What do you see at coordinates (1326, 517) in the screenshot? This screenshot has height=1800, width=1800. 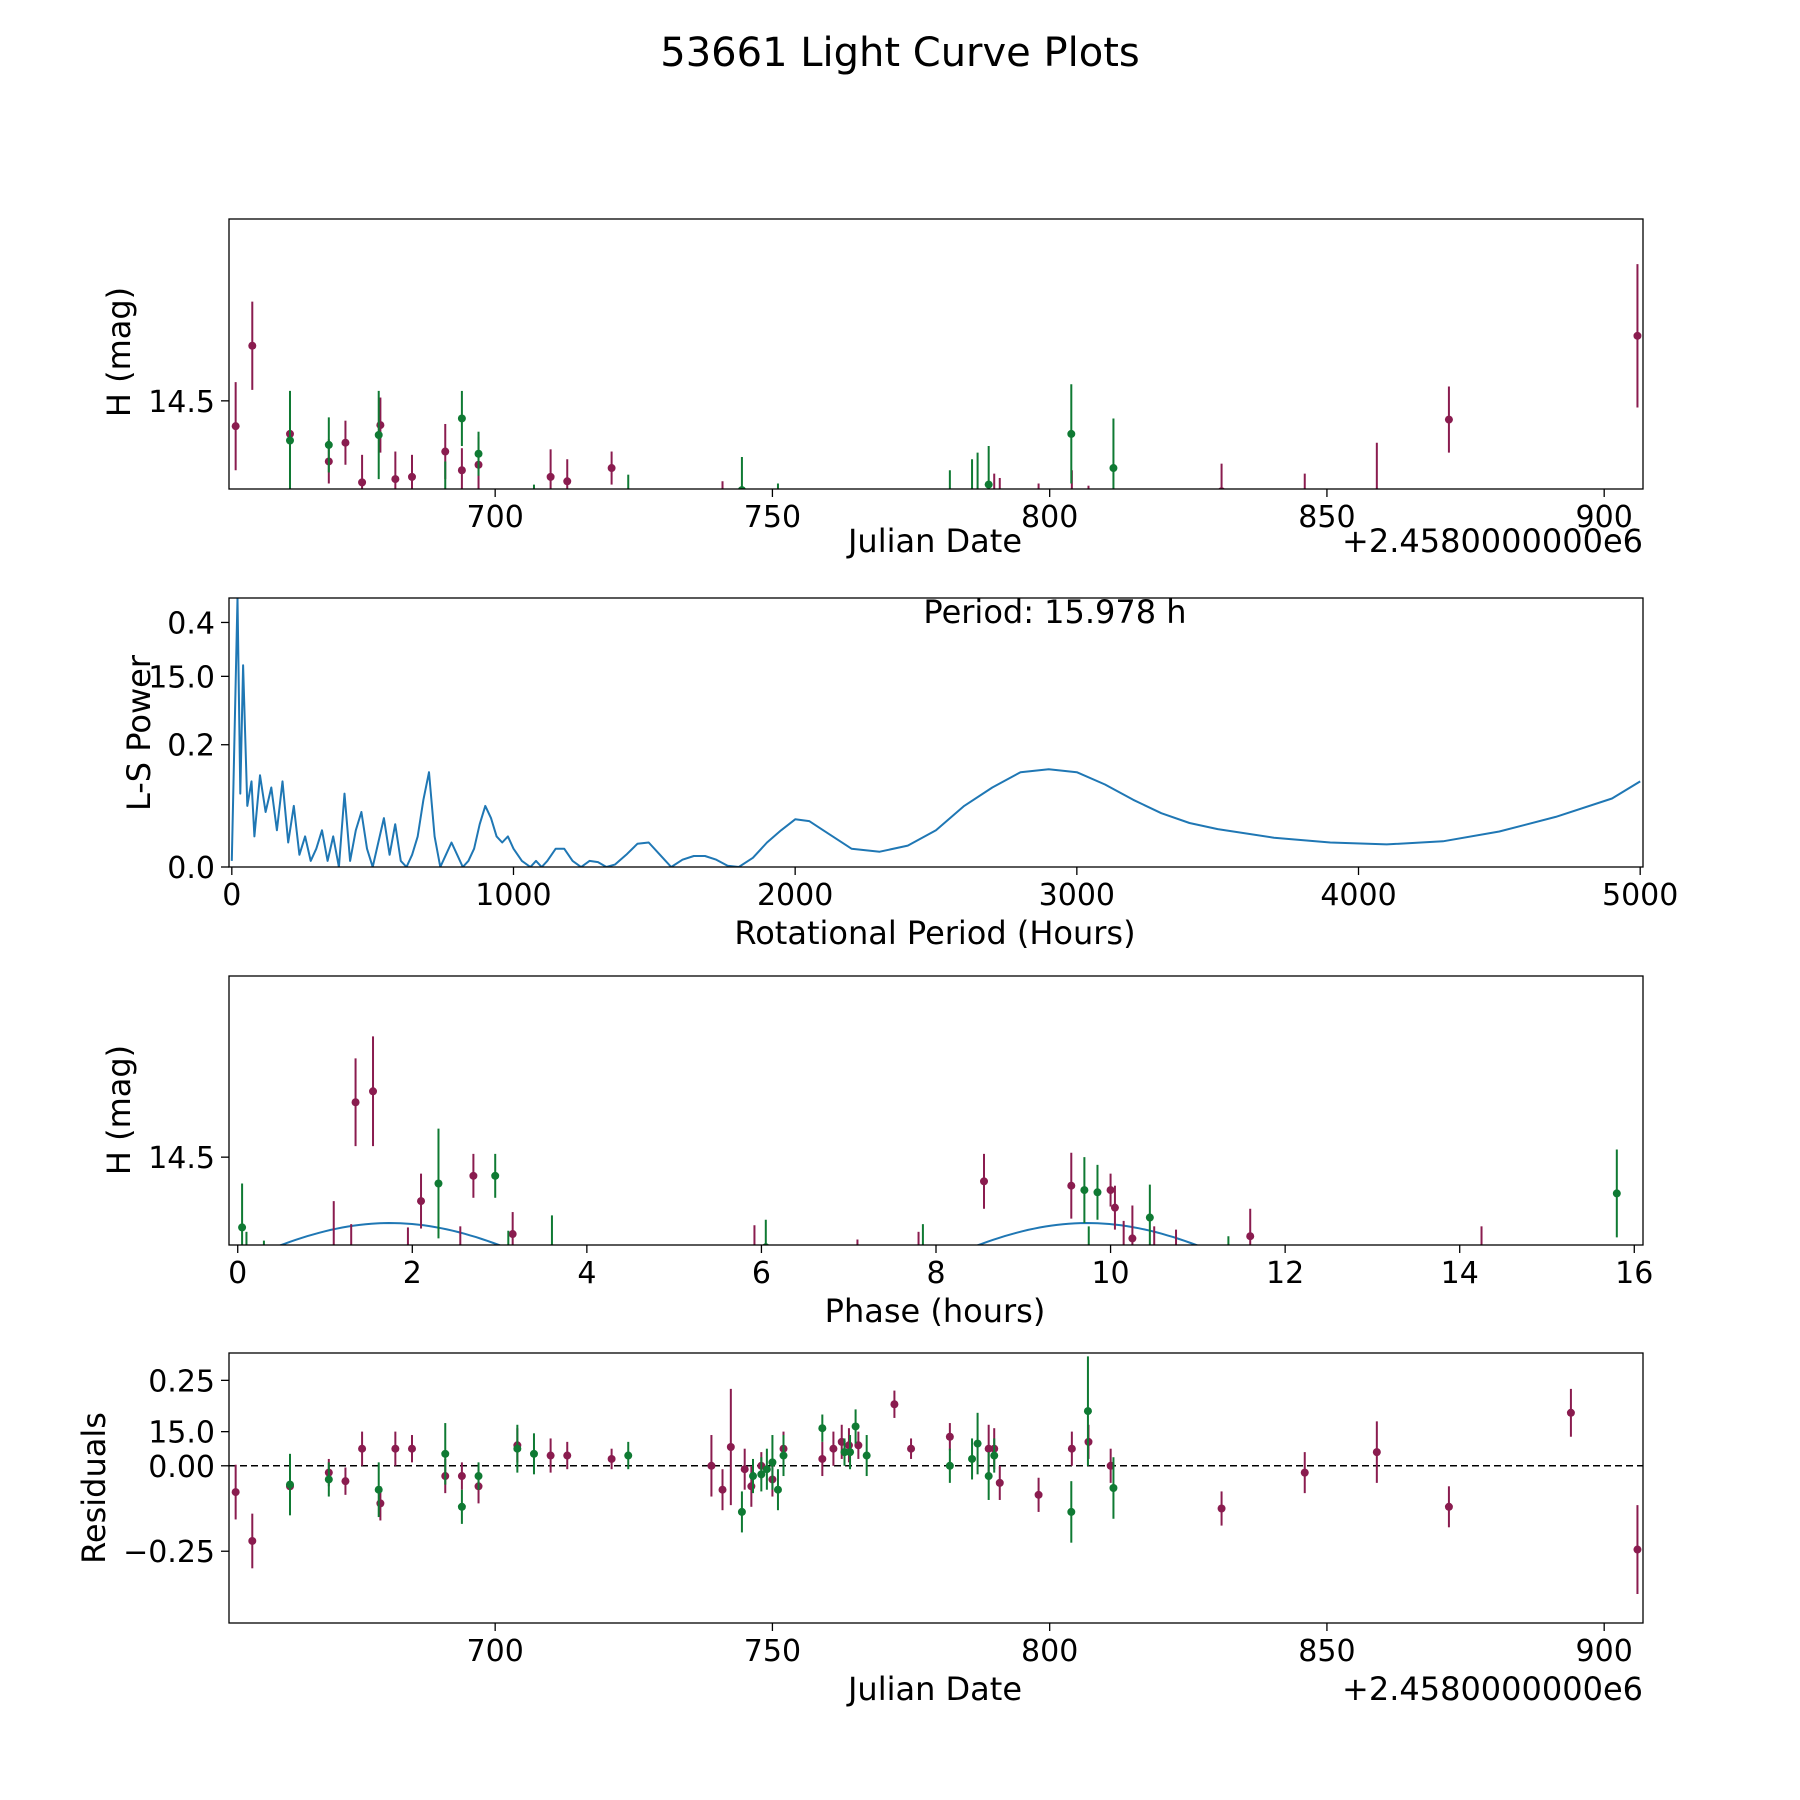 I see `raw-x-tick-label: 850` at bounding box center [1326, 517].